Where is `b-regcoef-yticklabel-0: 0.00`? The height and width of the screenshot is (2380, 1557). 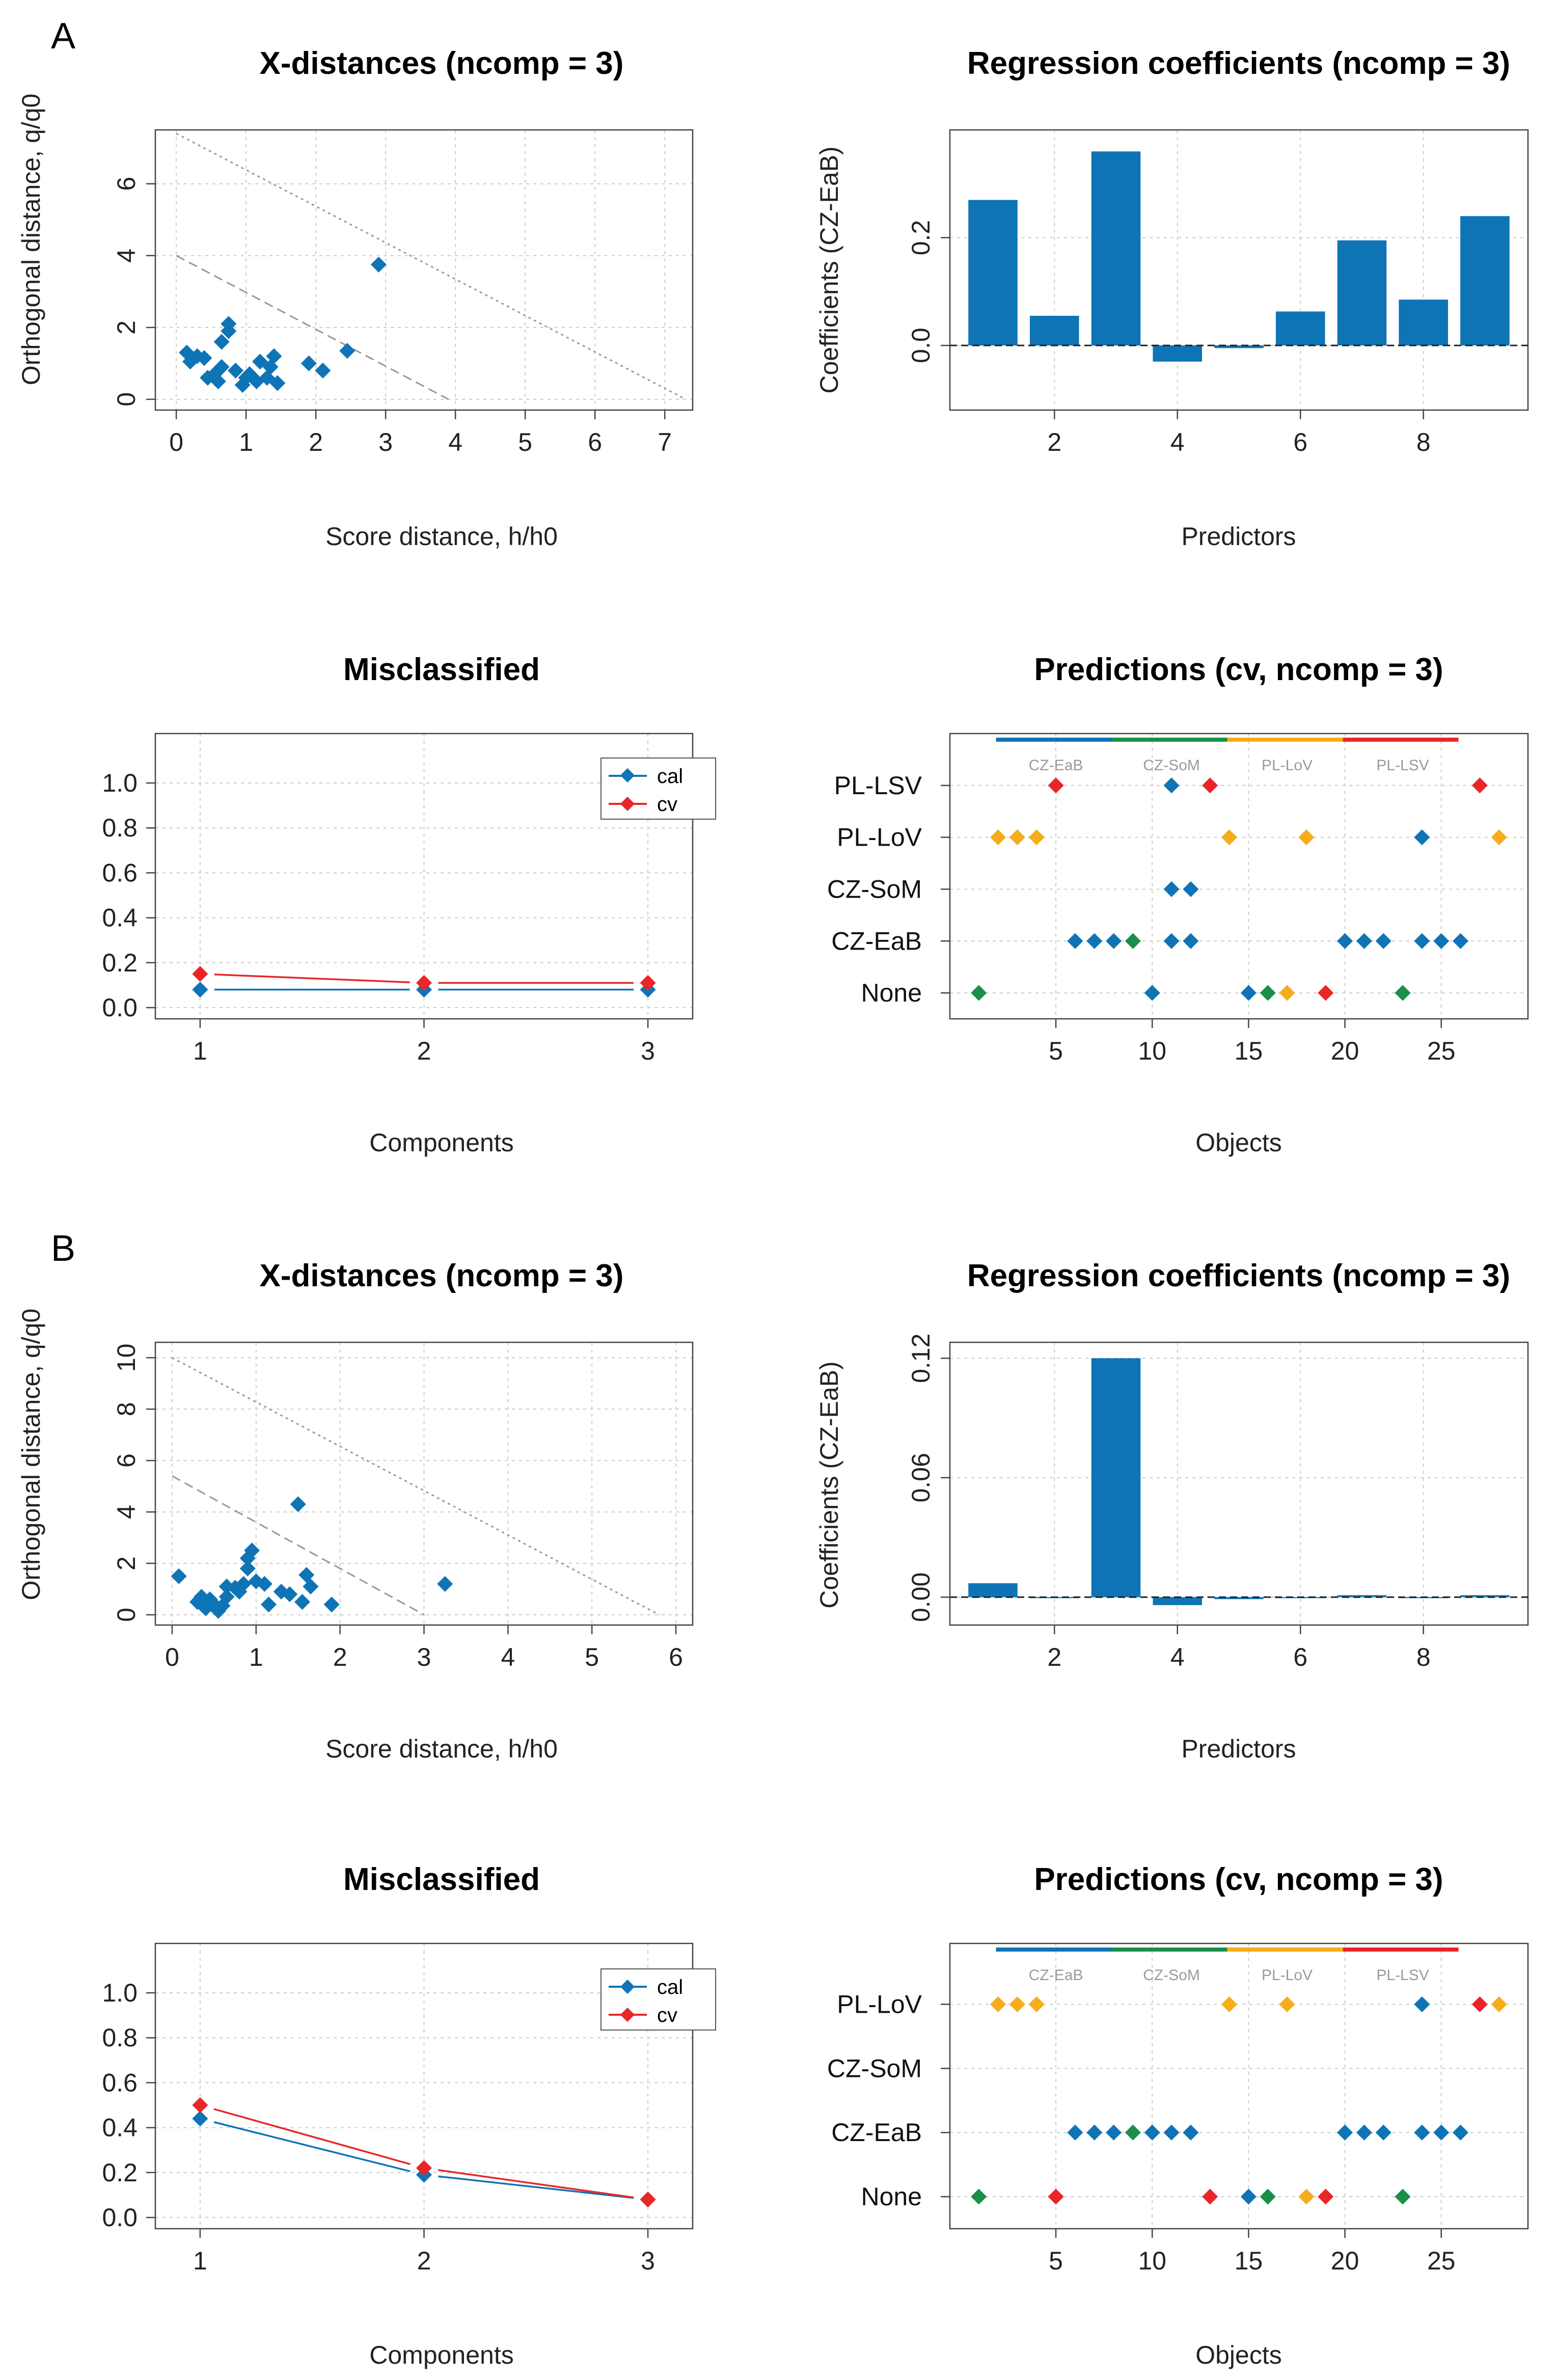
b-regcoef-yticklabel-0: 0.00 is located at coordinates (921, 1597).